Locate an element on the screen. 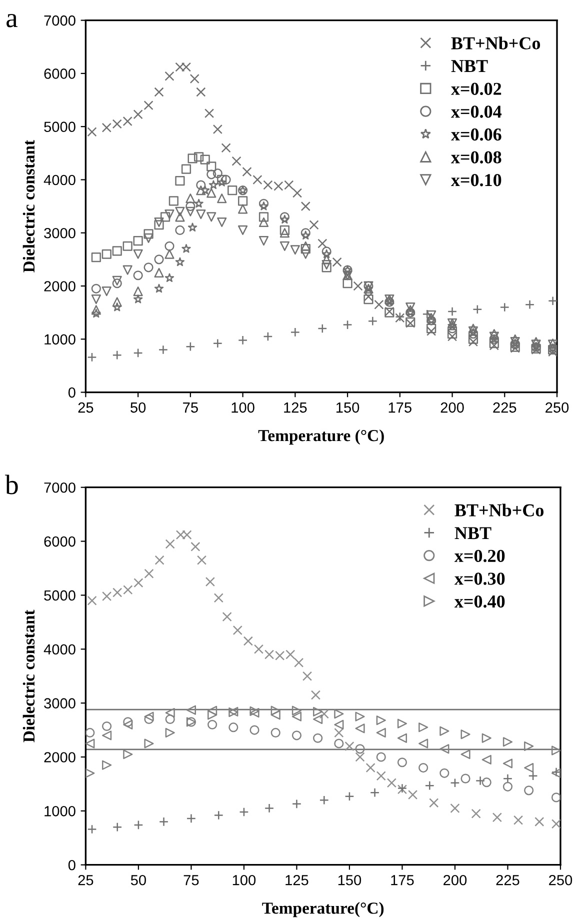 The image size is (579, 923). legend-label: x=0.02 is located at coordinates (476, 89).